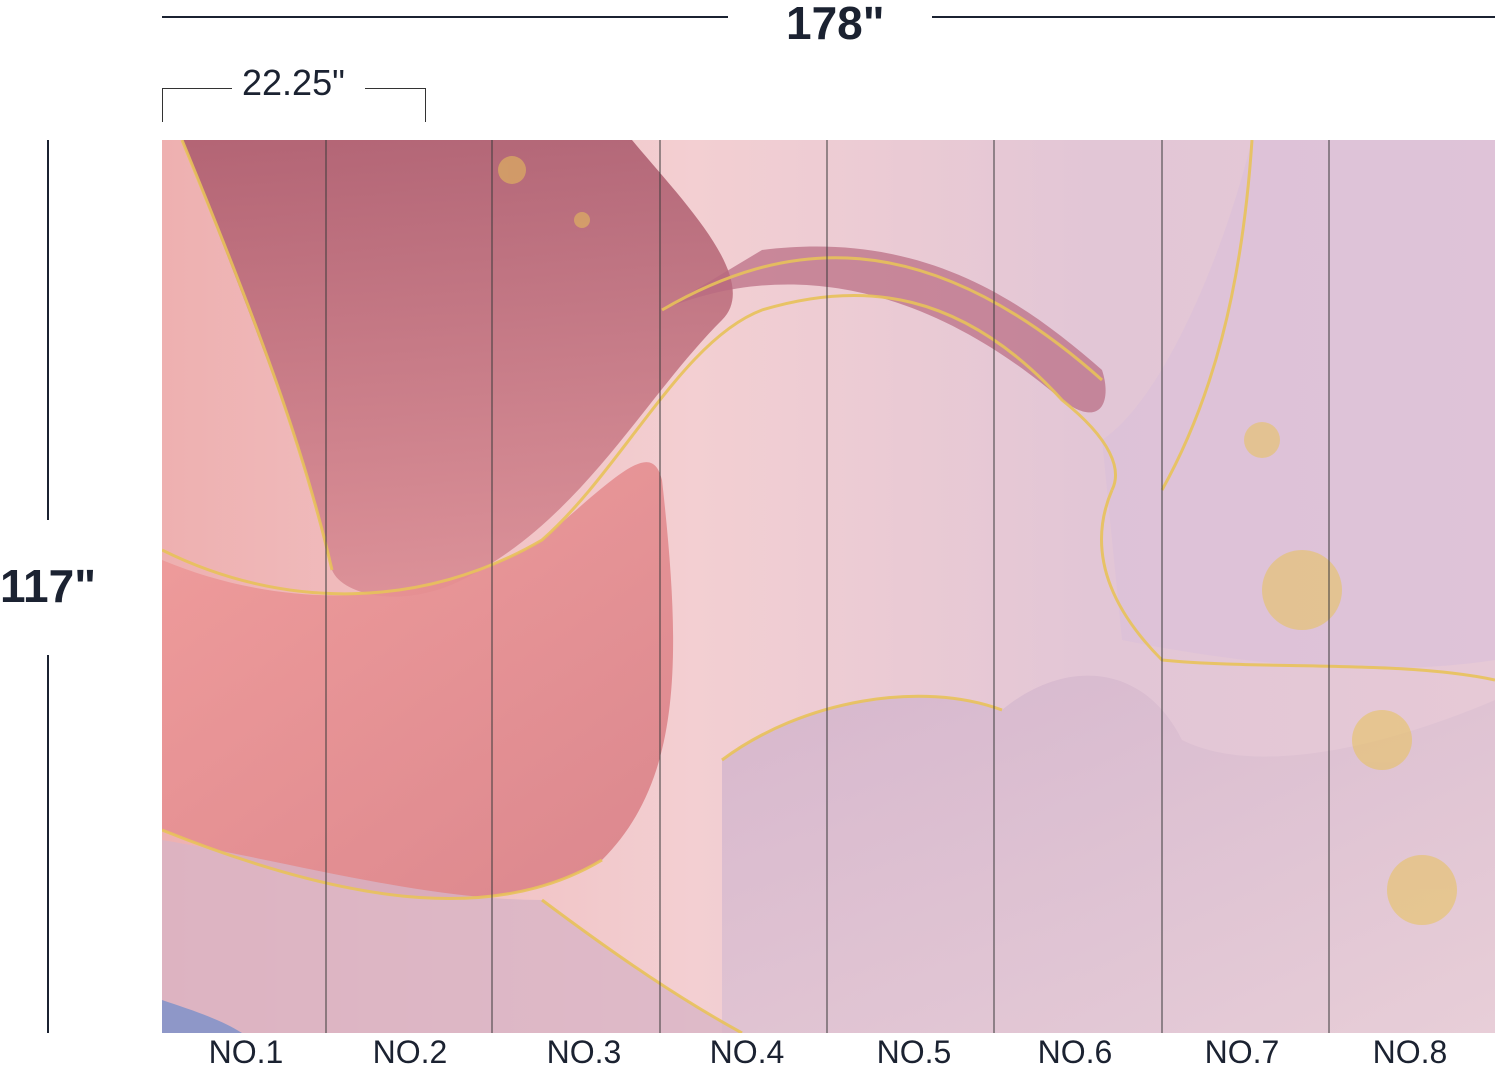  I want to click on total-width-line-right, so click(1213, 17).